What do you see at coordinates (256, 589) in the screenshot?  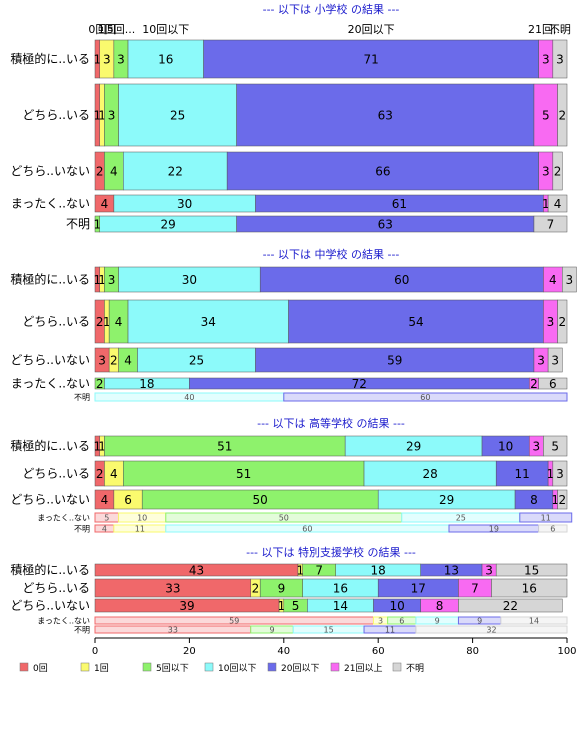 I see `data-label-3-1-1: 2` at bounding box center [256, 589].